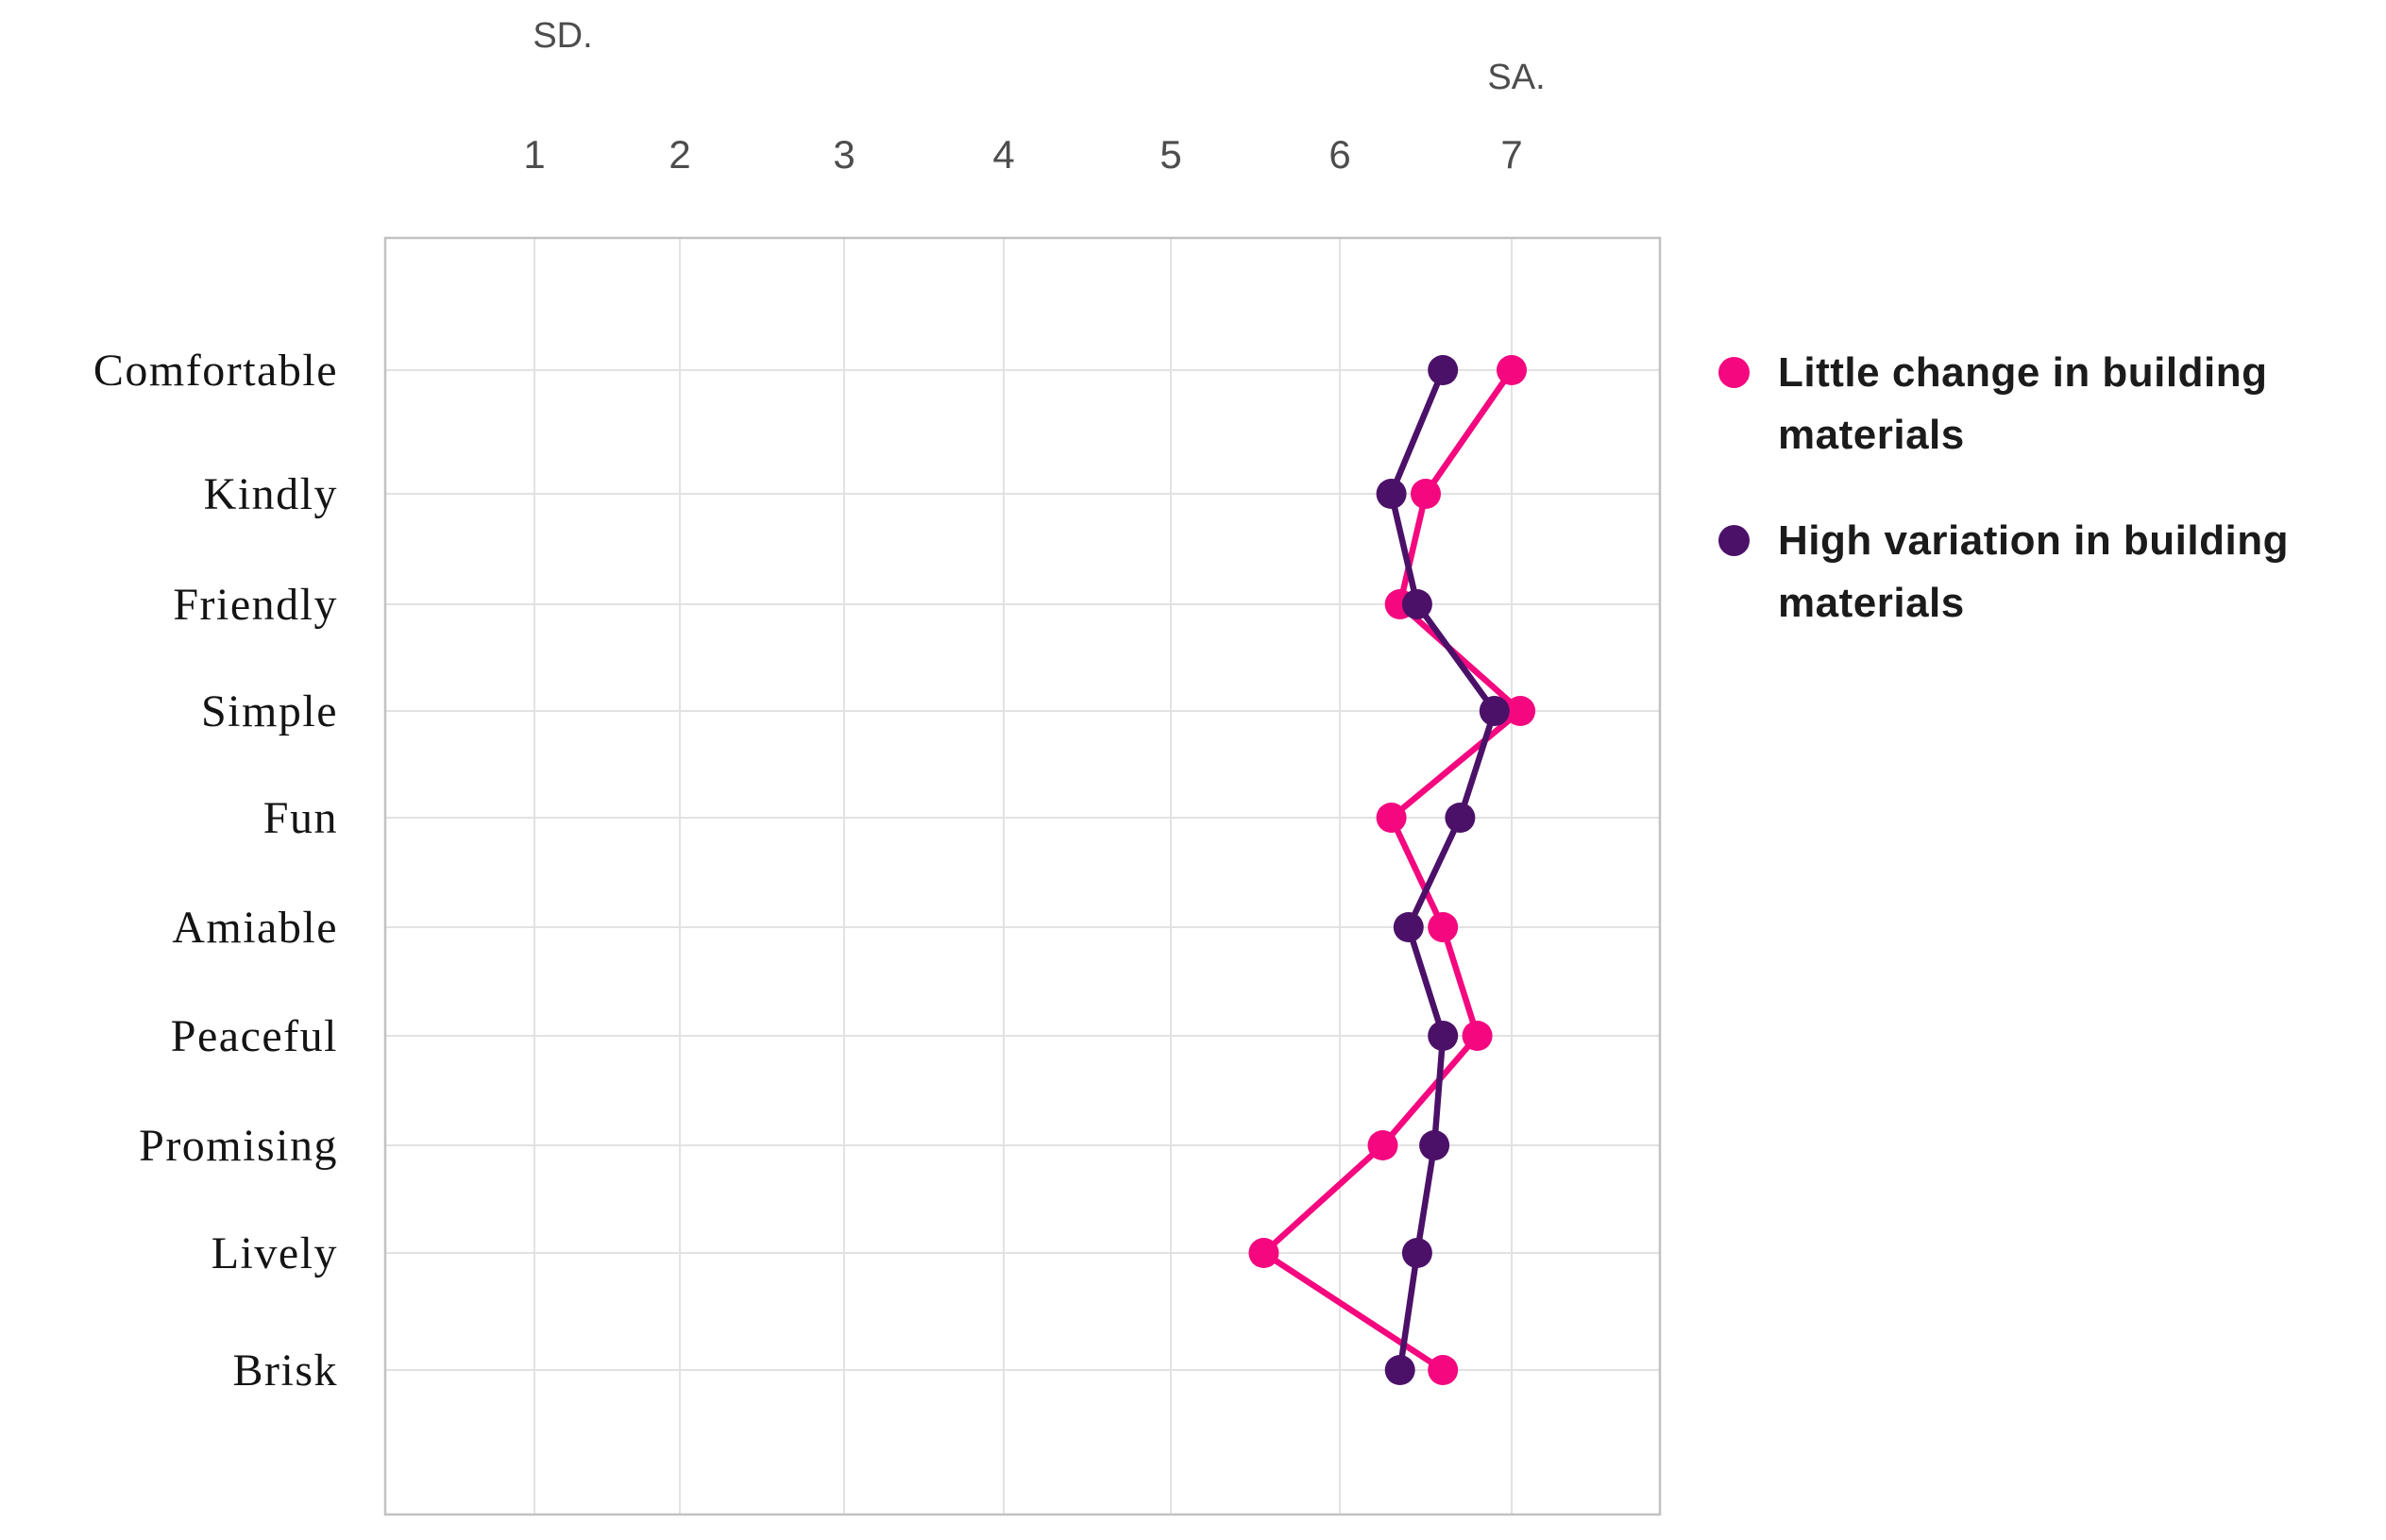 The width and height of the screenshot is (2386, 1540). What do you see at coordinates (1434, 1145) in the screenshot?
I see `point-high-variation-in-building-materials-promising` at bounding box center [1434, 1145].